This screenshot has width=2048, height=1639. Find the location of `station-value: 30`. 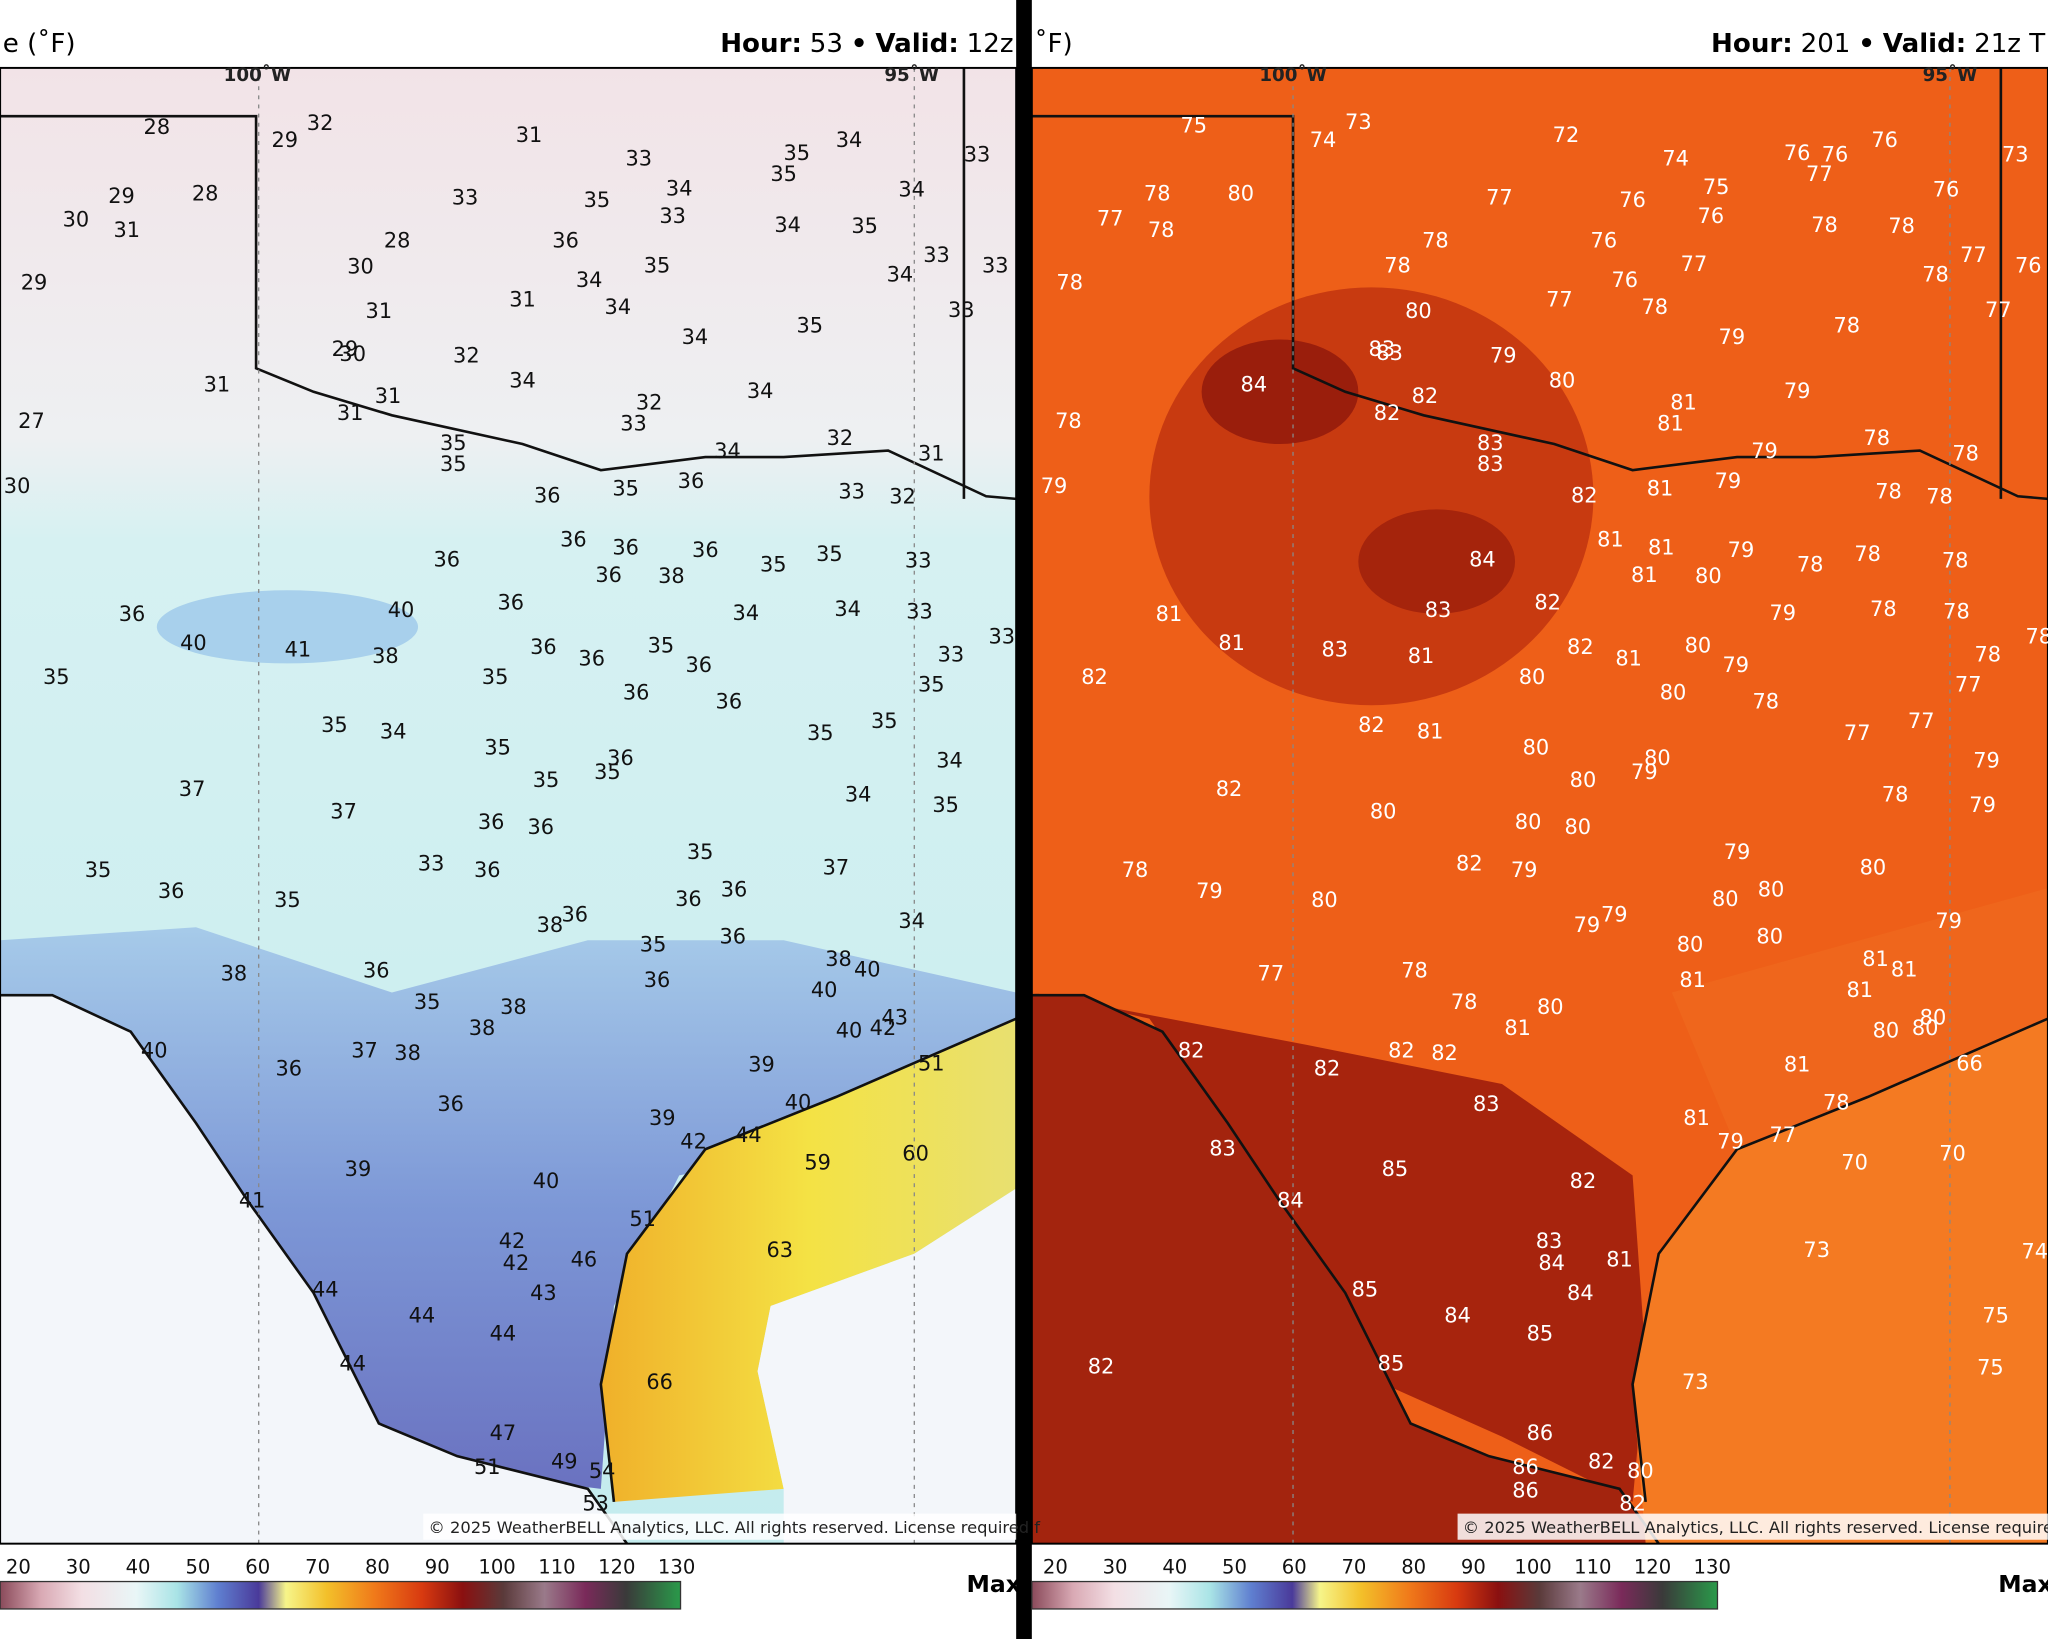

station-value: 30 is located at coordinates (76, 220).